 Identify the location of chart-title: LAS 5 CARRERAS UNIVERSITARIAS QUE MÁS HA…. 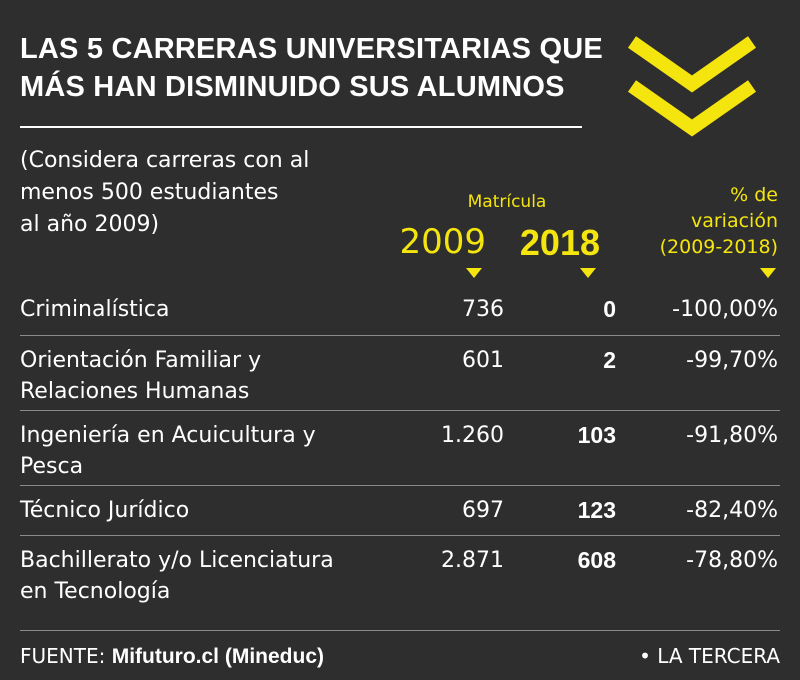
(311, 68).